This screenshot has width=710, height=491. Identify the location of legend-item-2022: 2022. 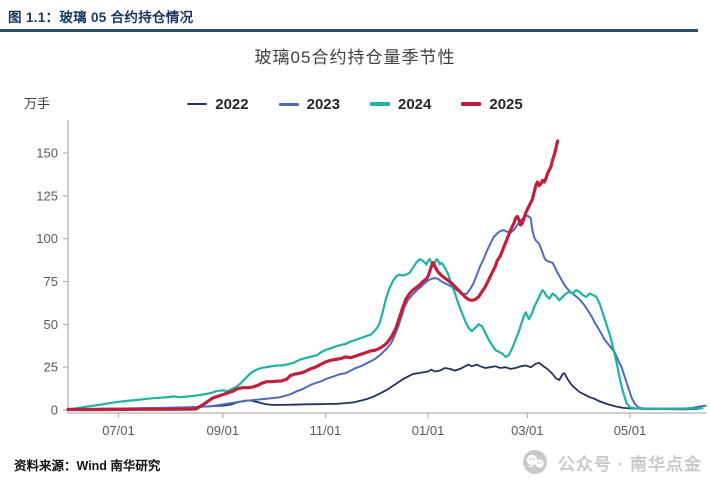
(218, 104).